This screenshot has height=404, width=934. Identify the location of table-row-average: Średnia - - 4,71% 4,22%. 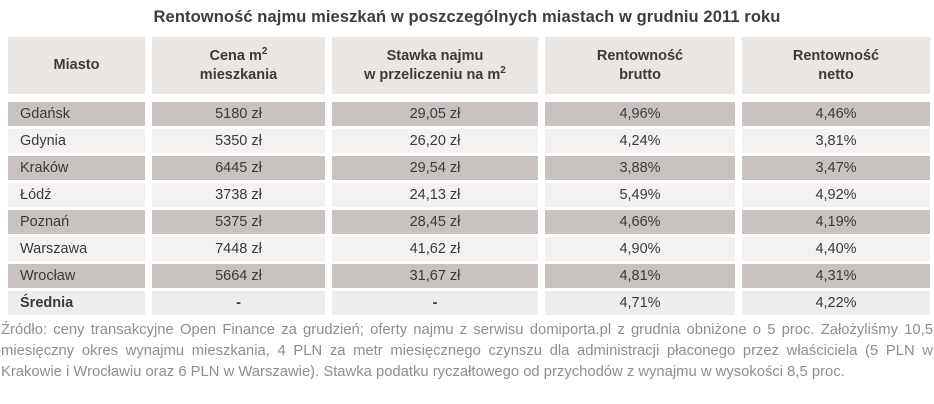
(469, 303).